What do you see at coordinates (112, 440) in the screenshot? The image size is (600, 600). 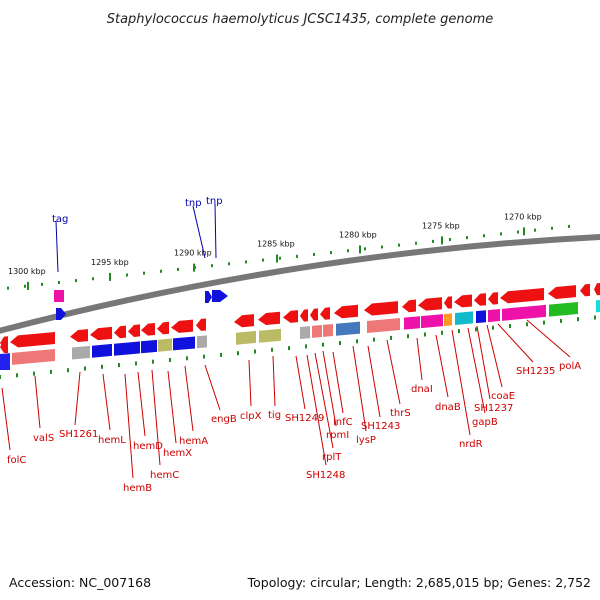 I see `gene-label: hemL` at bounding box center [112, 440].